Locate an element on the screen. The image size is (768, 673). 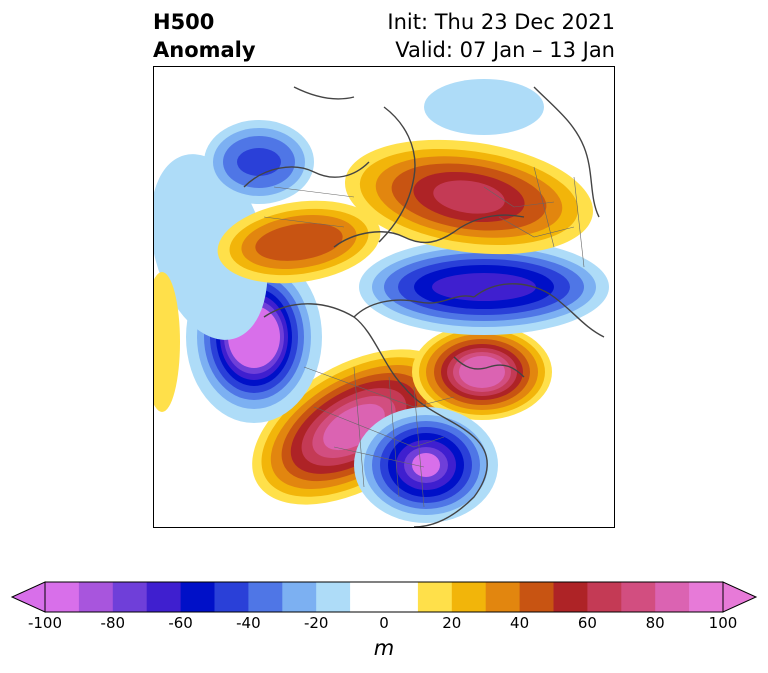
colorbar-tick-label: 60 is located at coordinates (587, 623).